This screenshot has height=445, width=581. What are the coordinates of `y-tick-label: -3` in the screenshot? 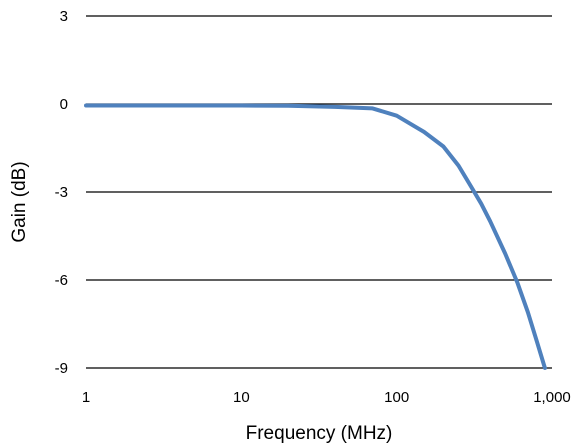 It's located at (61, 192).